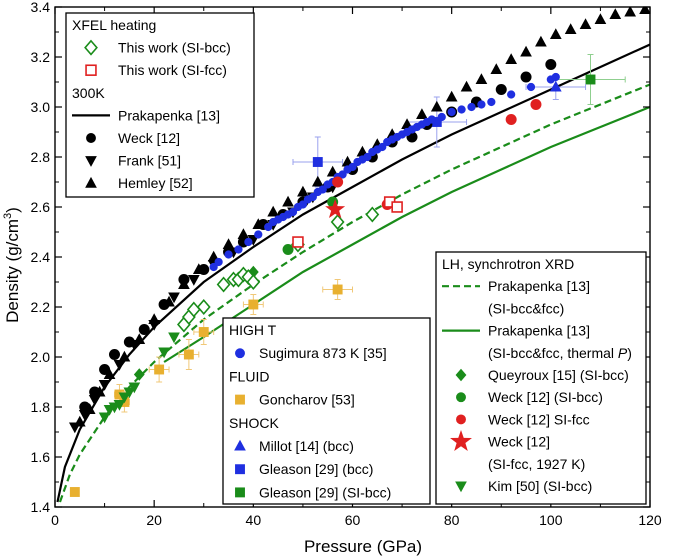  What do you see at coordinates (139, 374) in the screenshot?
I see `point-queyroux-15-si-bcc` at bounding box center [139, 374].